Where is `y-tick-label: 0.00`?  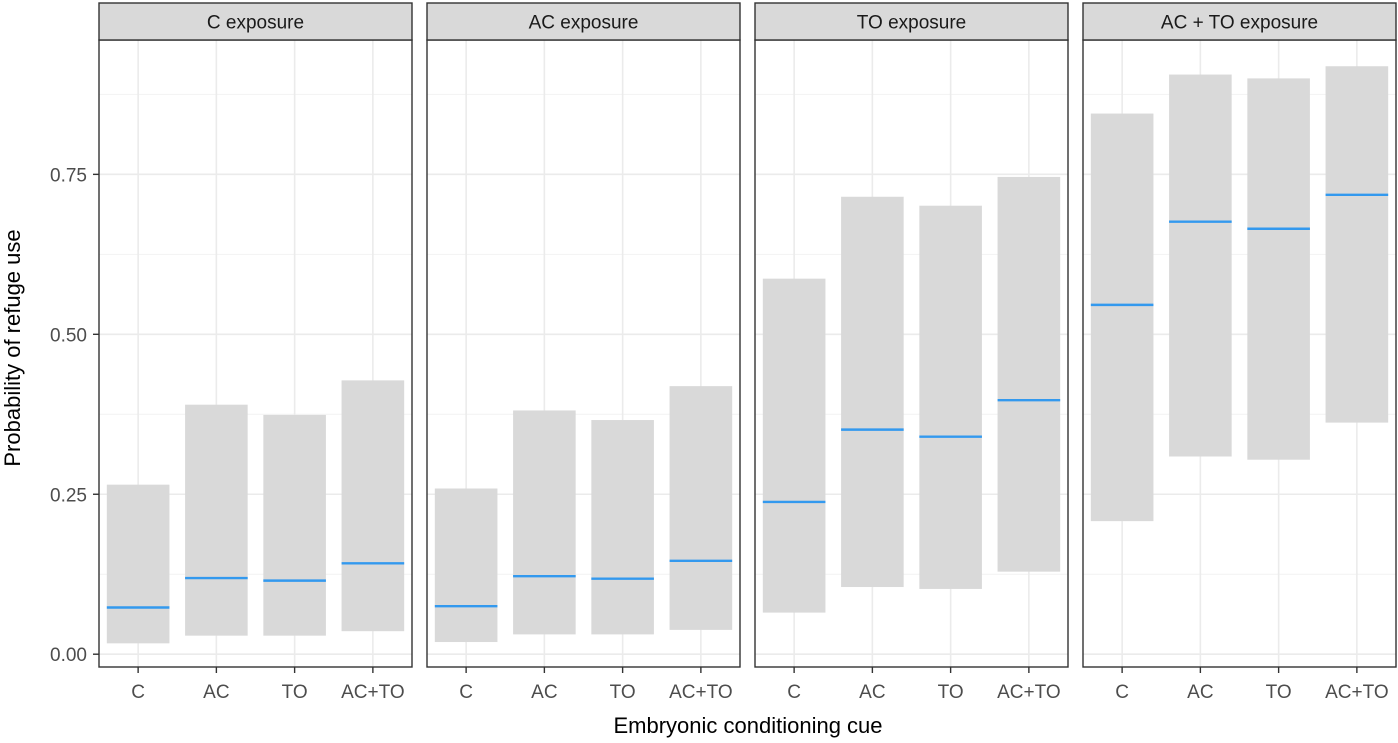
y-tick-label: 0.00 is located at coordinates (68, 655).